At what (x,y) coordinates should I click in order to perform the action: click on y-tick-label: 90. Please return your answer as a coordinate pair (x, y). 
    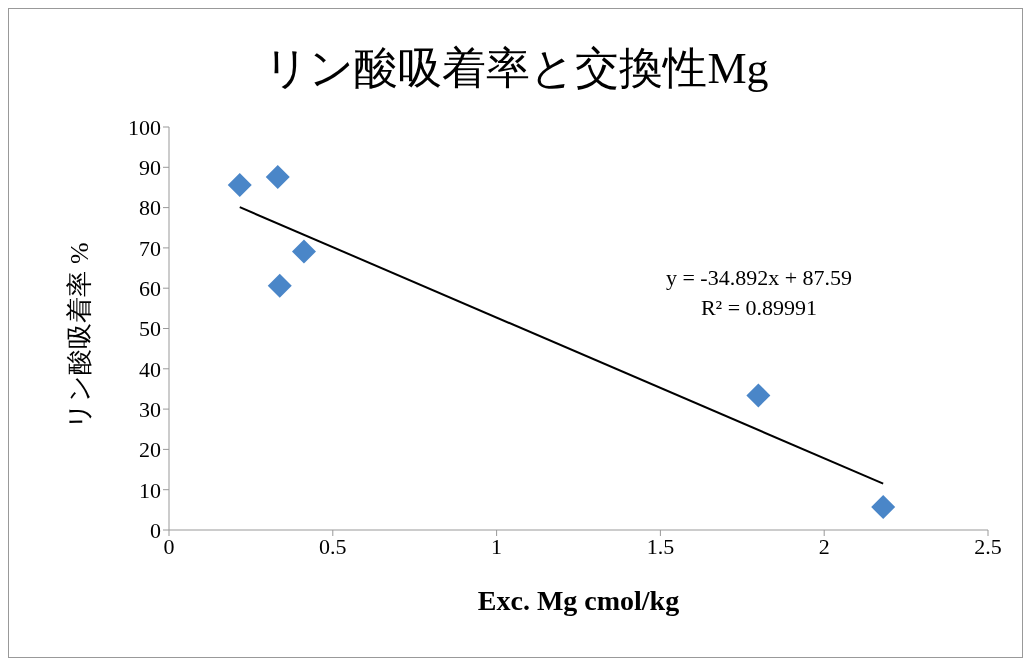
    Looking at the image, I should click on (150, 168).